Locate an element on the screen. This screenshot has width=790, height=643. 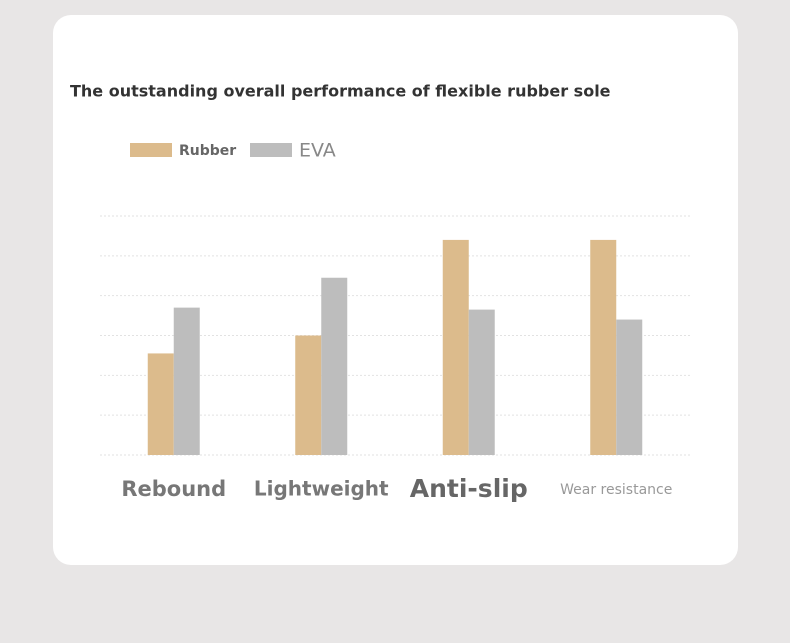
legend-label: EVA is located at coordinates (317, 151).